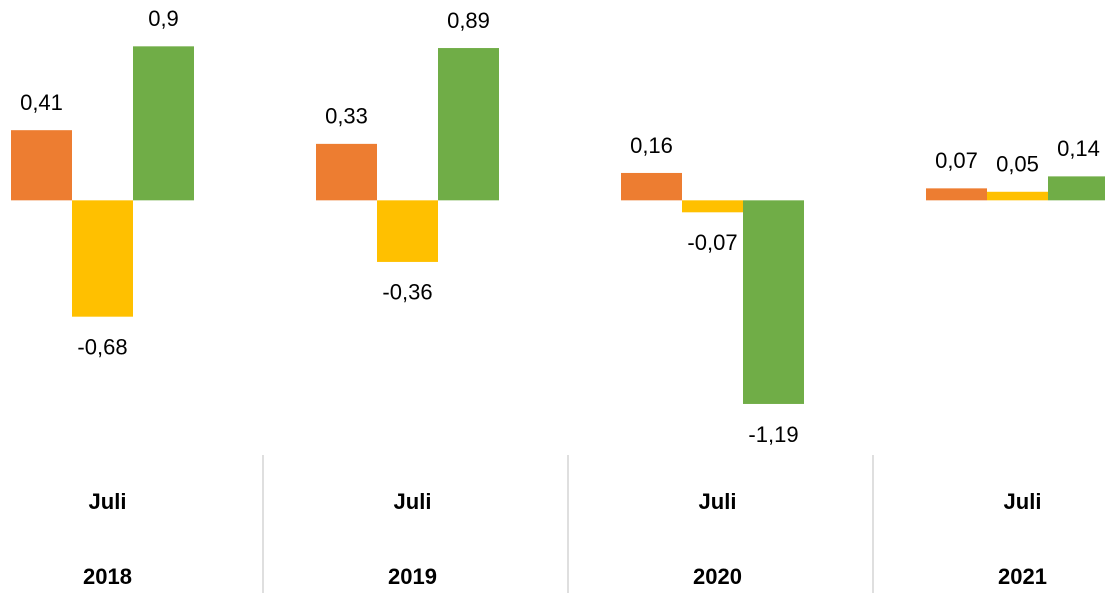 This screenshot has height=593, width=1105. What do you see at coordinates (956, 160) in the screenshot?
I see `data-label: 0,07` at bounding box center [956, 160].